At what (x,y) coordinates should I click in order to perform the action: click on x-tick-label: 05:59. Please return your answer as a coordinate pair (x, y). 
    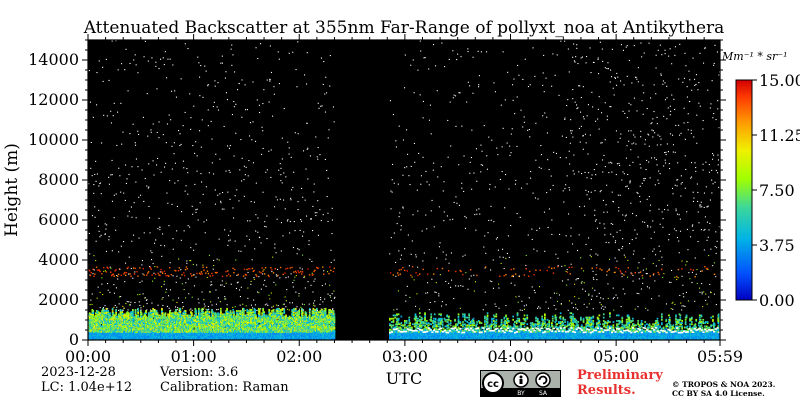
    Looking at the image, I should click on (720, 356).